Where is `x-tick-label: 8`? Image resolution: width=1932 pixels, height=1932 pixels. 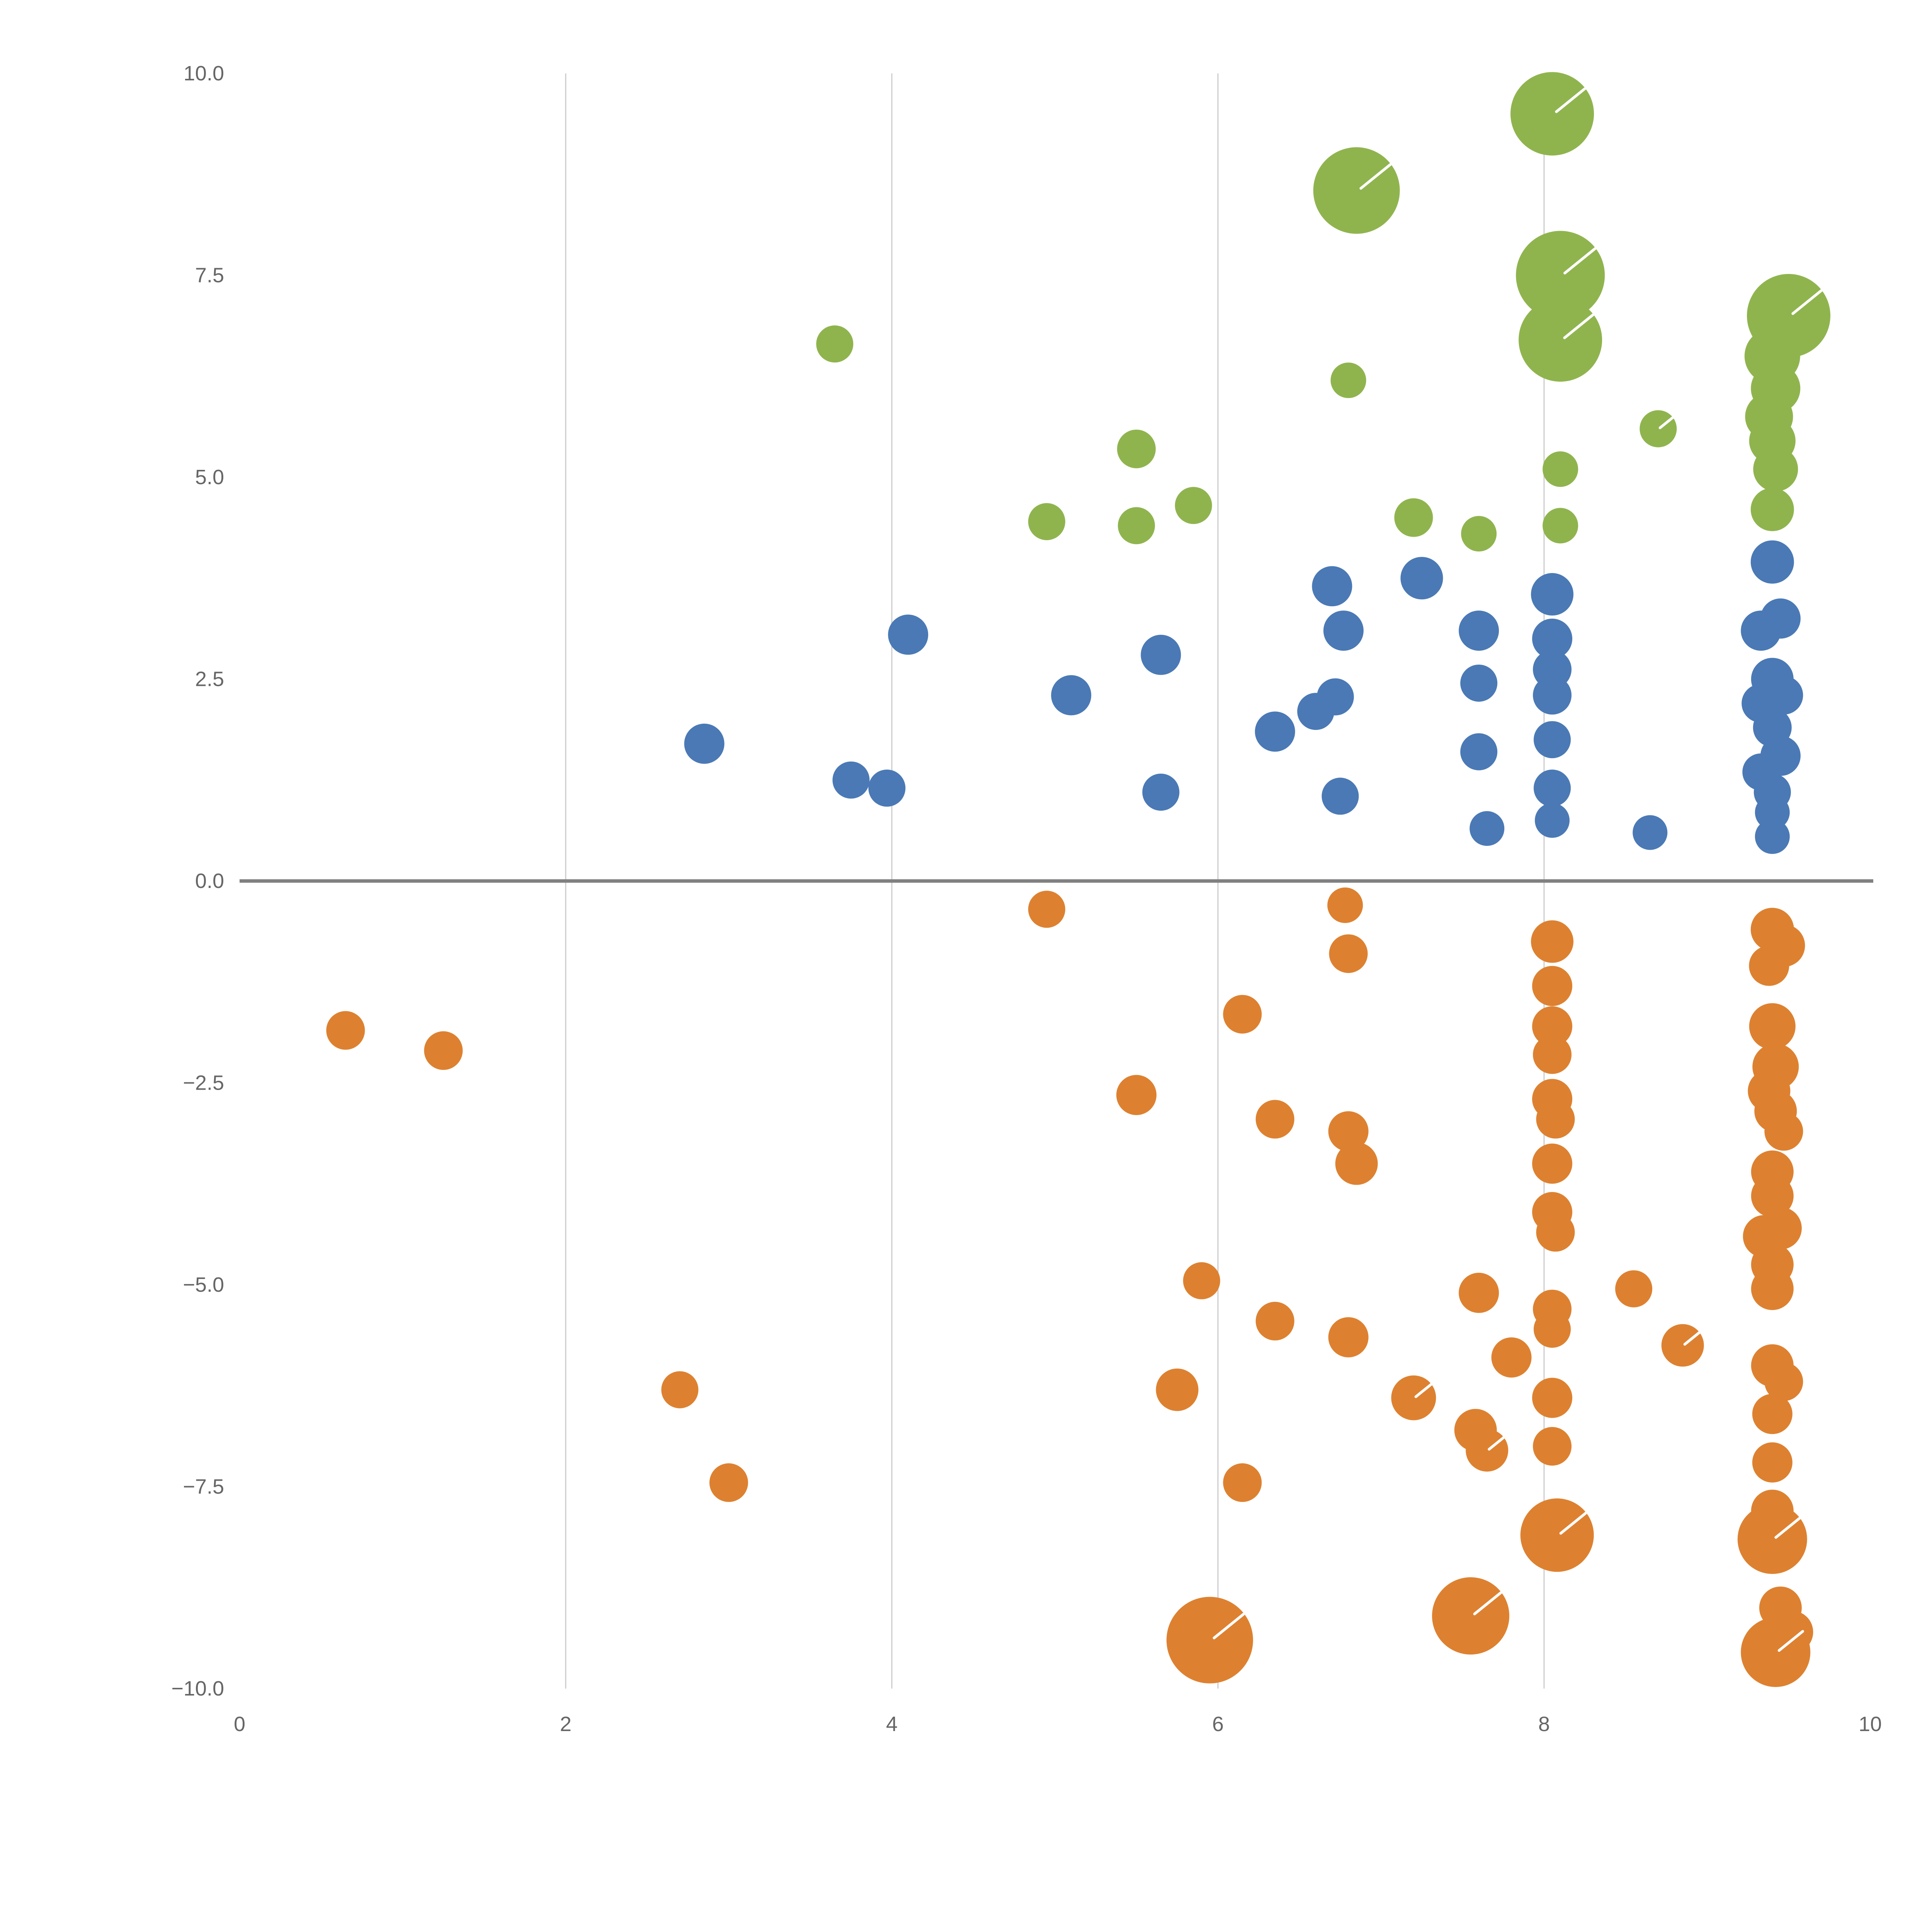 x-tick-label: 8 is located at coordinates (1544, 1725).